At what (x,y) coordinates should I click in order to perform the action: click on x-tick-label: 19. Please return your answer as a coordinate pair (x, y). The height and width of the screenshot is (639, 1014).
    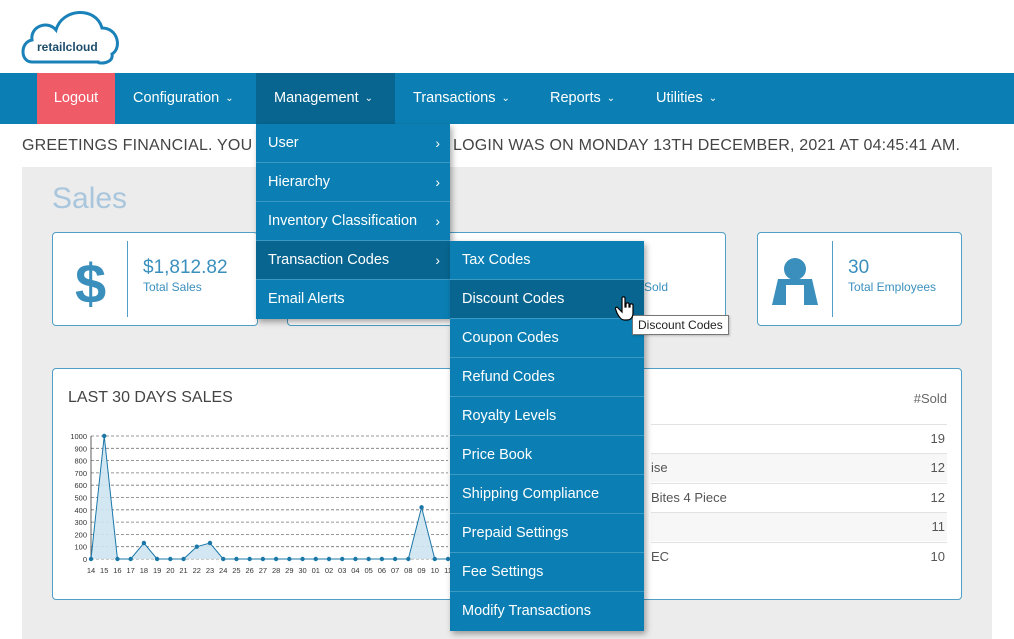
    Looking at the image, I should click on (157, 570).